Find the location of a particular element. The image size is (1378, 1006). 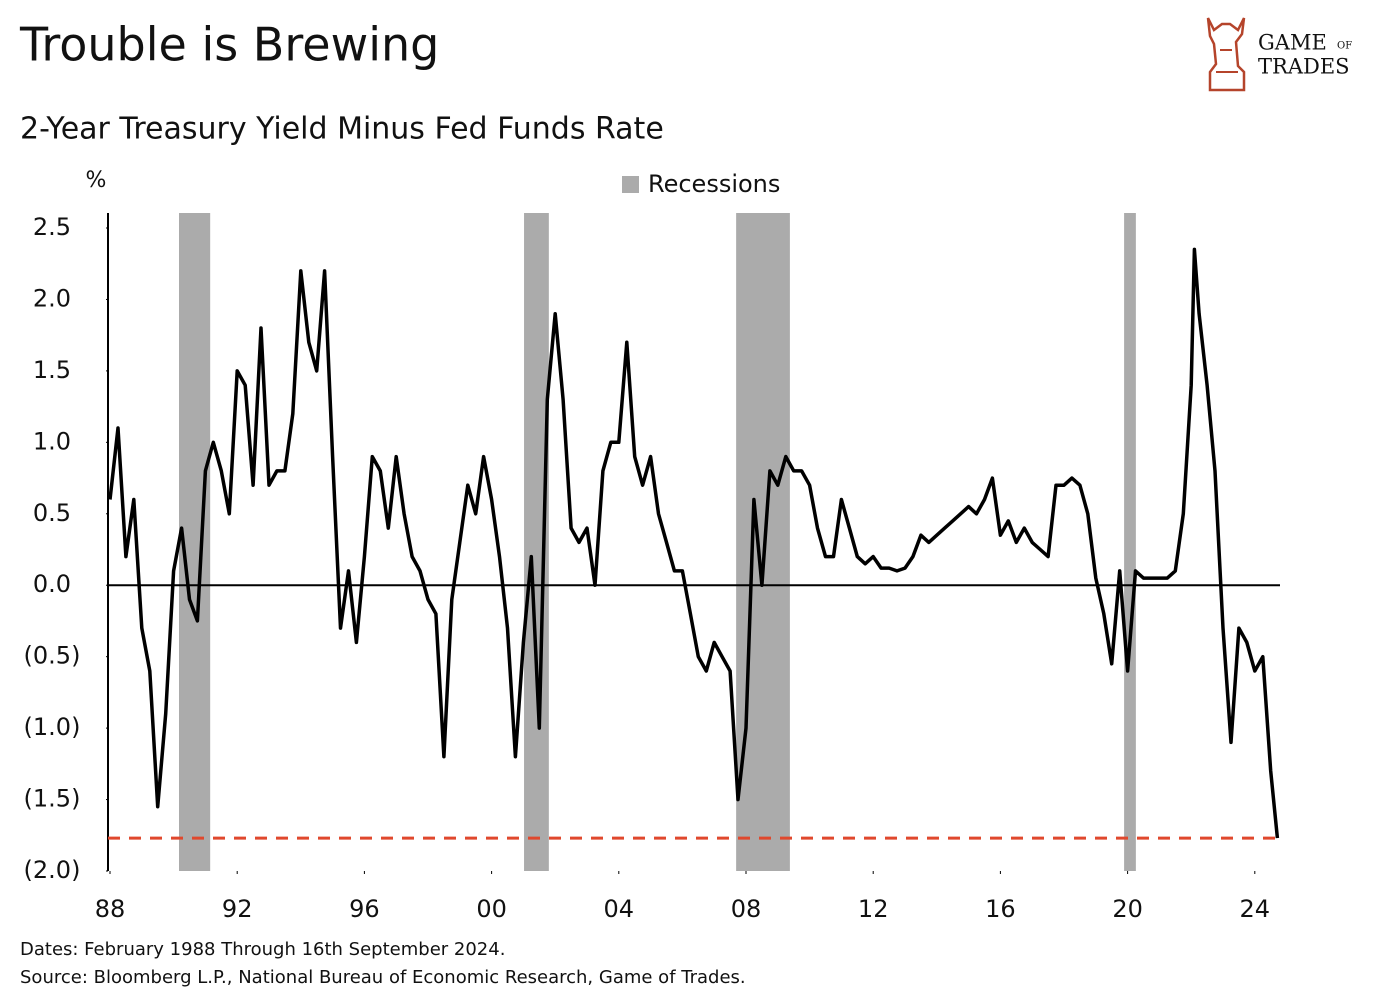

y-tick-label: (2.0) is located at coordinates (52, 870).